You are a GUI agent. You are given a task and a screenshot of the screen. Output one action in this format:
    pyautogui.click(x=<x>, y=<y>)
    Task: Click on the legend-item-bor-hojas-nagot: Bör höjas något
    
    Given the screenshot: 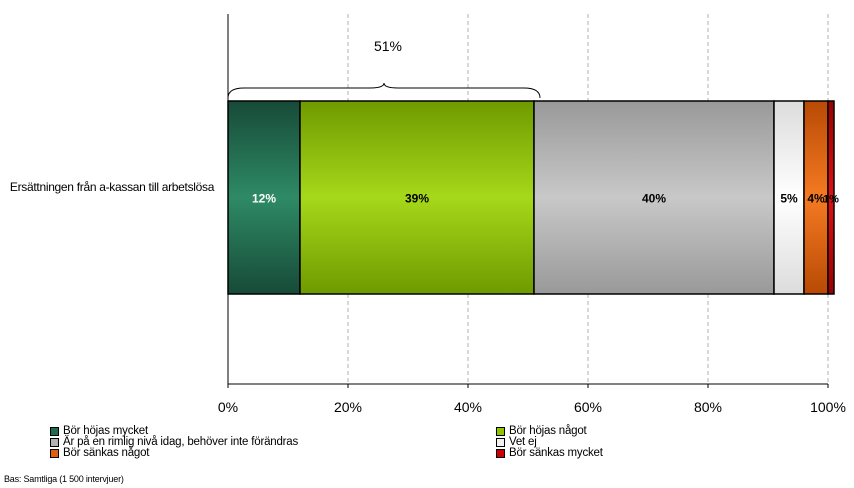 What is the action you would take?
    pyautogui.click(x=541, y=431)
    